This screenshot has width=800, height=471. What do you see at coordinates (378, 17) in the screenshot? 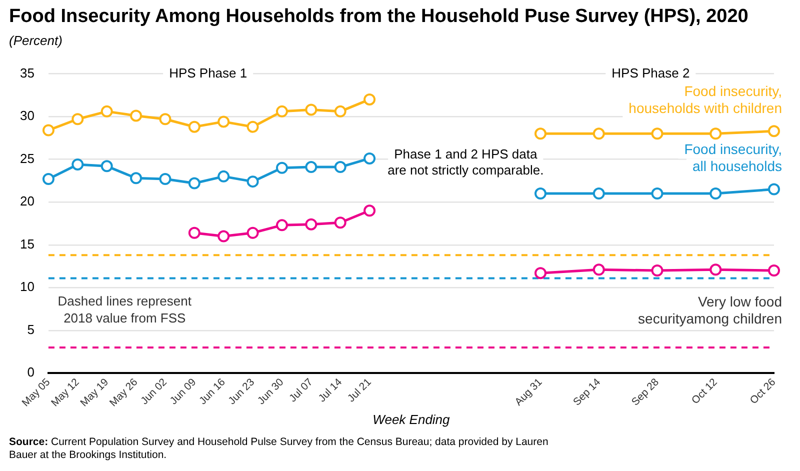
I see `chart-title: Food Insecurity Among Households from the Household Puse Survey (HPS), 2020` at bounding box center [378, 17].